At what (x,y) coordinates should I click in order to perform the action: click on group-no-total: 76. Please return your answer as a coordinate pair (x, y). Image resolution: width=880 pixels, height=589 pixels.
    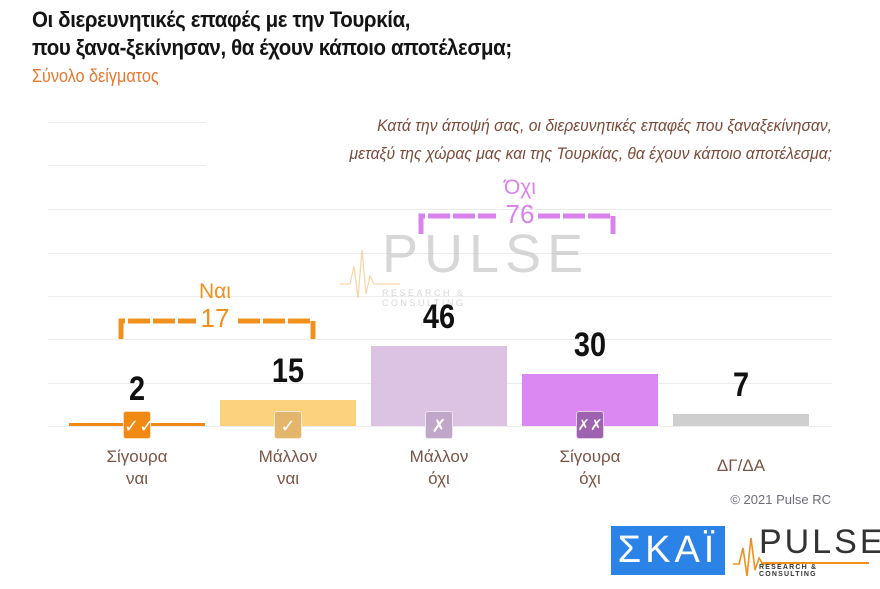
    Looking at the image, I should click on (520, 214).